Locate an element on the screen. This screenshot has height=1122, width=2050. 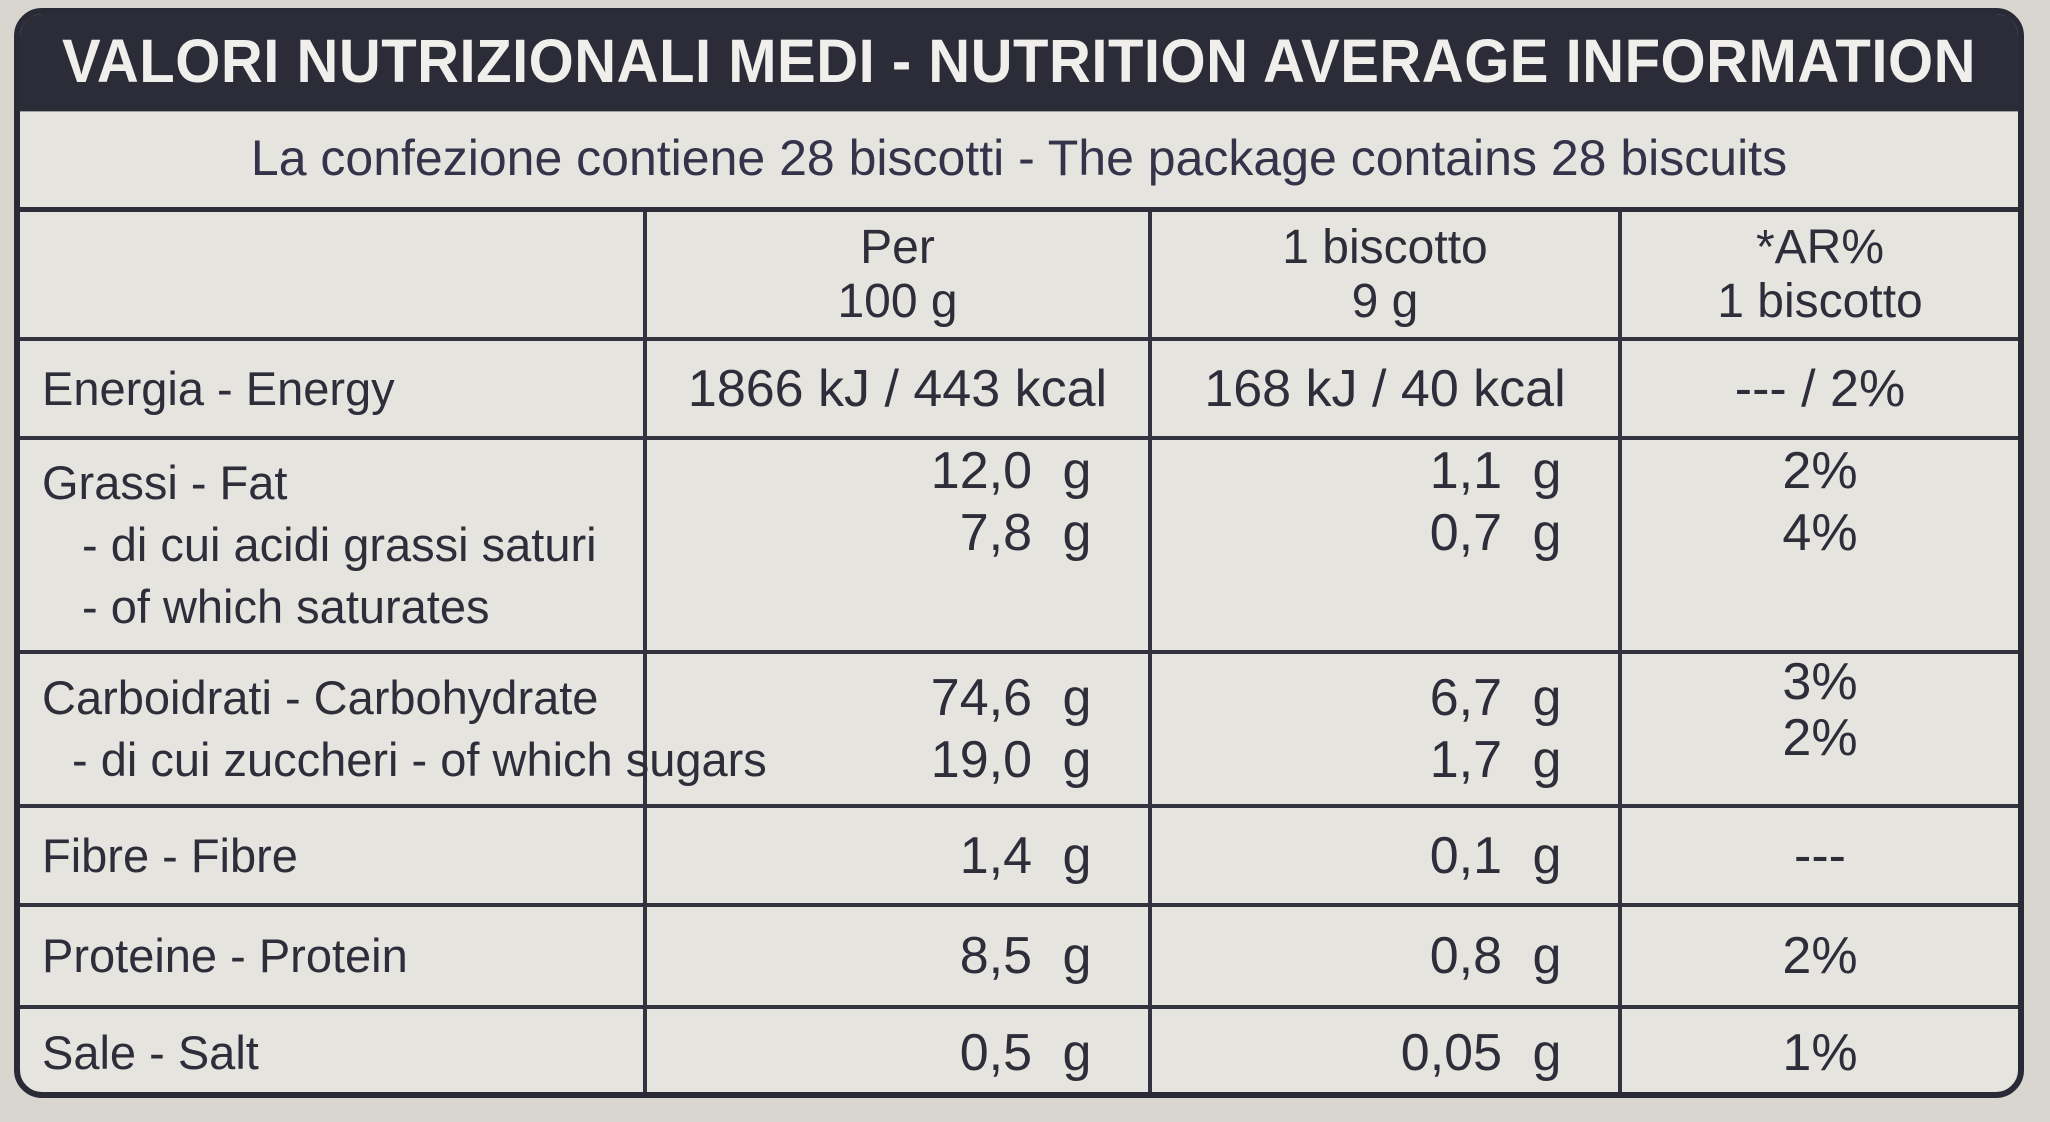
header-per-100g: Per 100 g is located at coordinates (897, 276).